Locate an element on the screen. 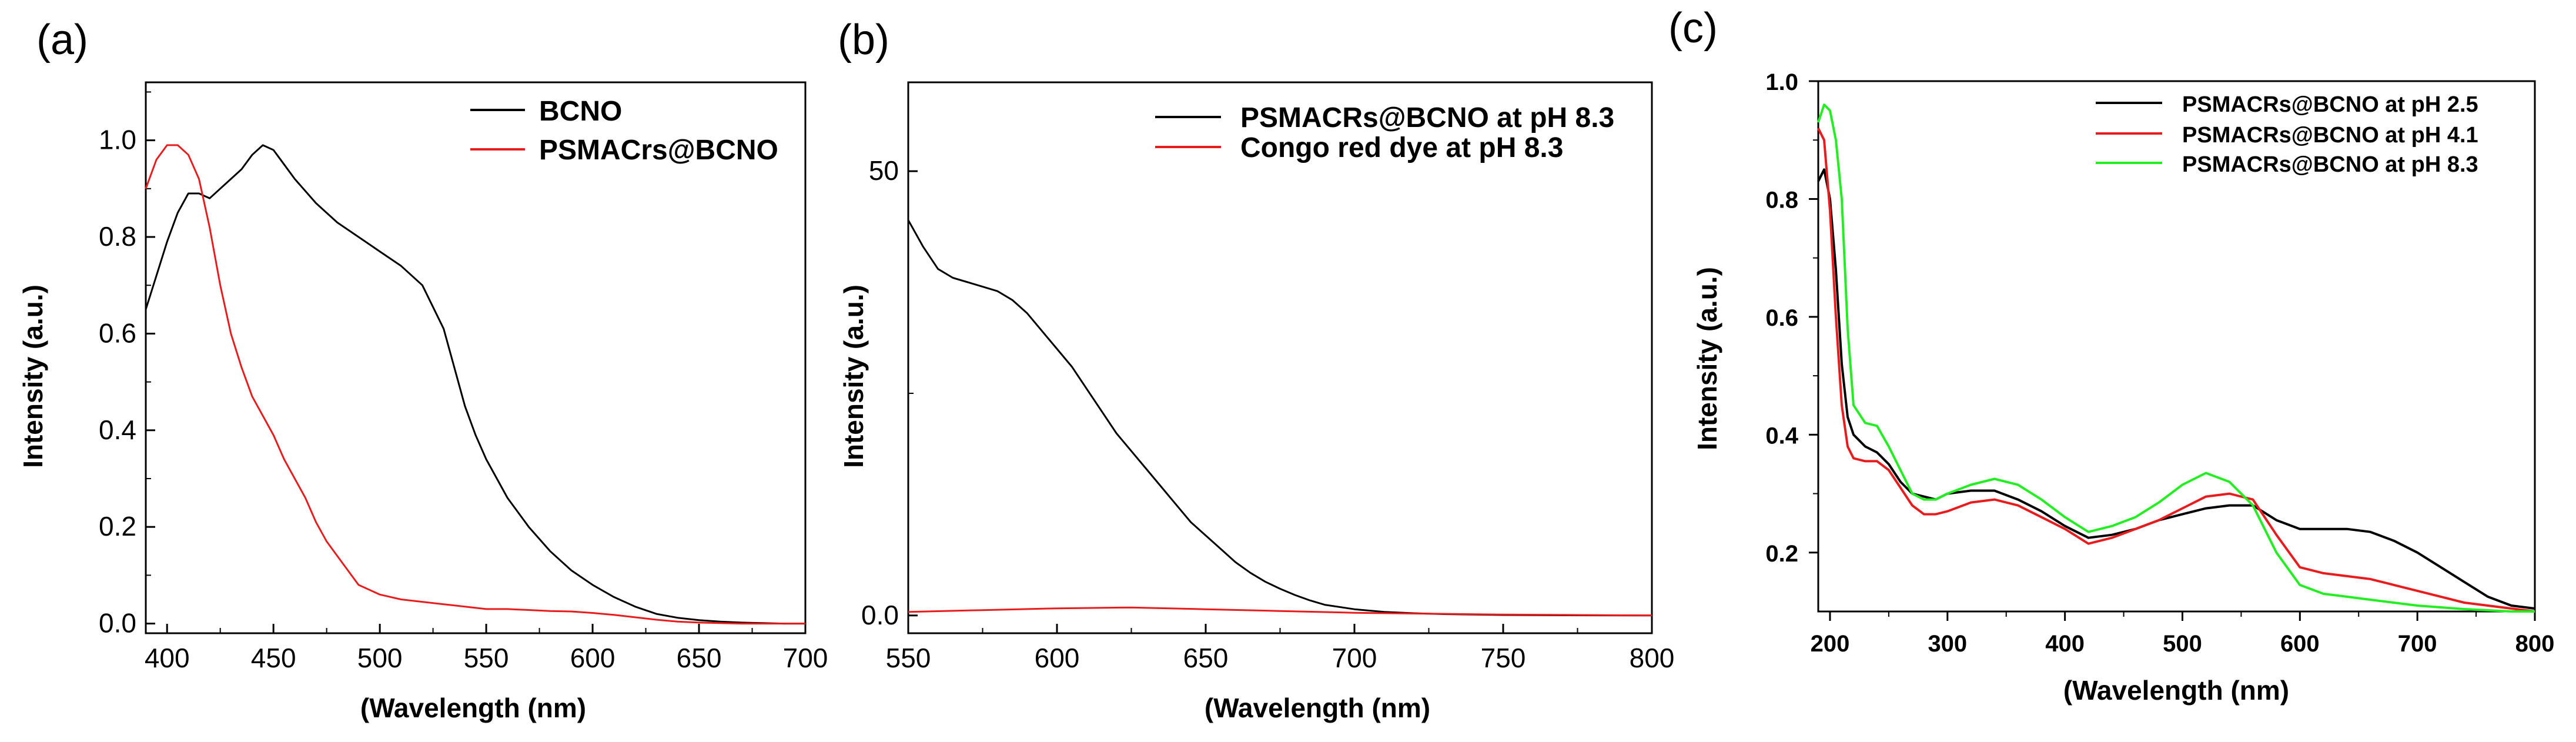 The height and width of the screenshot is (742, 2576). panel-b-ytick-label: 50 is located at coordinates (884, 170).